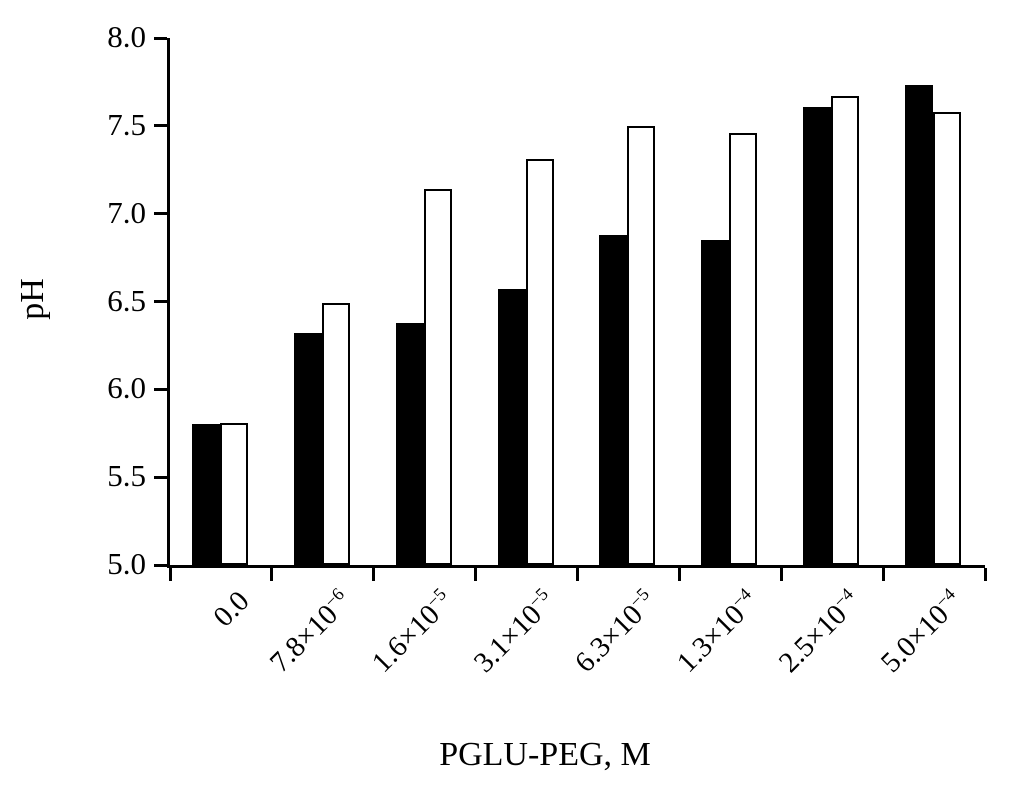 The image size is (1010, 801). I want to click on y-axis-tick-label: 5.5, so click(126, 476).